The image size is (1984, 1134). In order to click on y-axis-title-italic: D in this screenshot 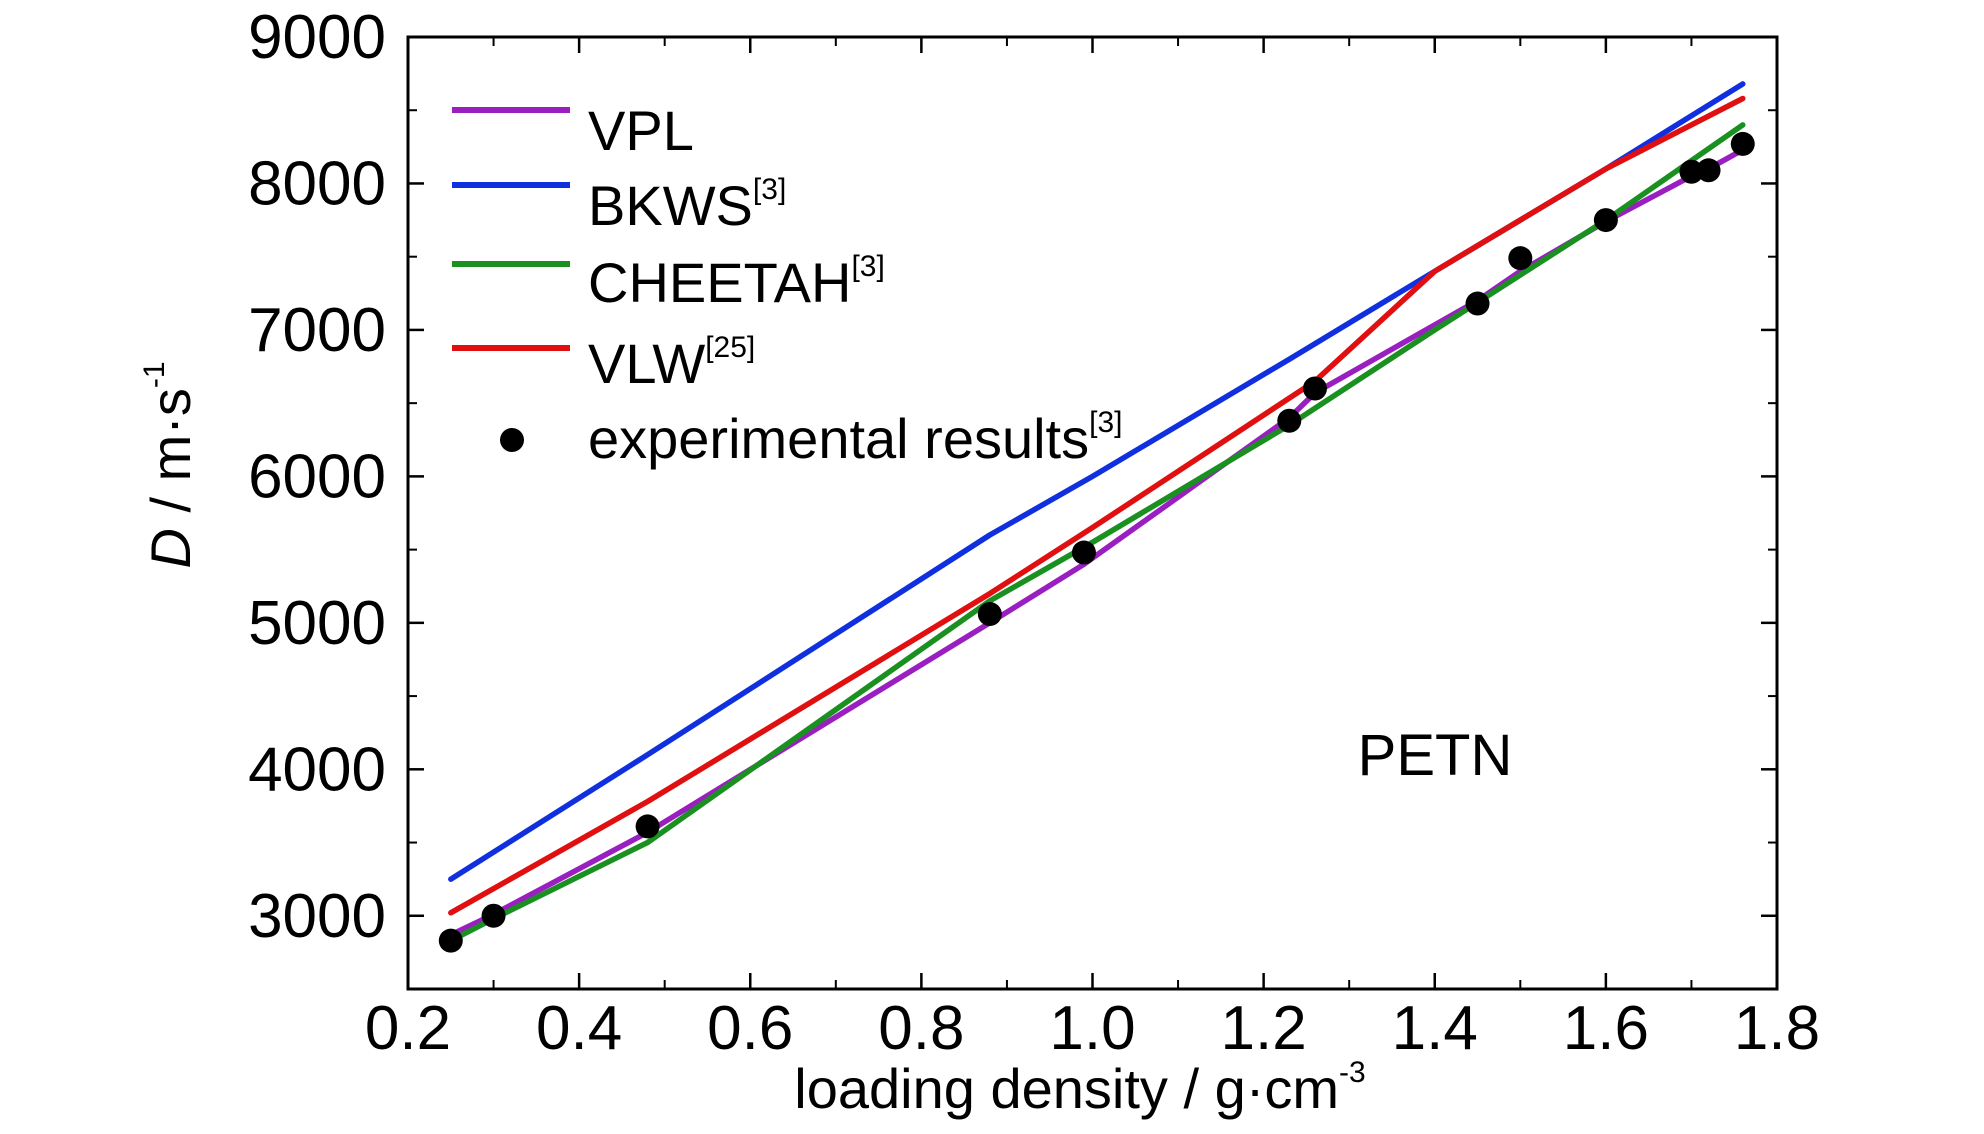, I will do `click(170, 548)`.